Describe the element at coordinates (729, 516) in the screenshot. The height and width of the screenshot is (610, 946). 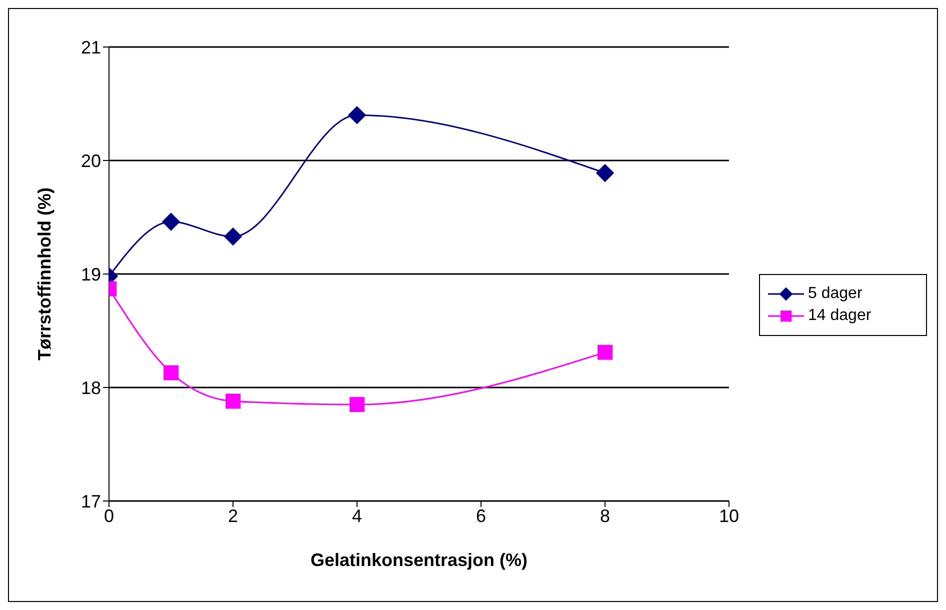
I see `x-tick-label: 10` at that location.